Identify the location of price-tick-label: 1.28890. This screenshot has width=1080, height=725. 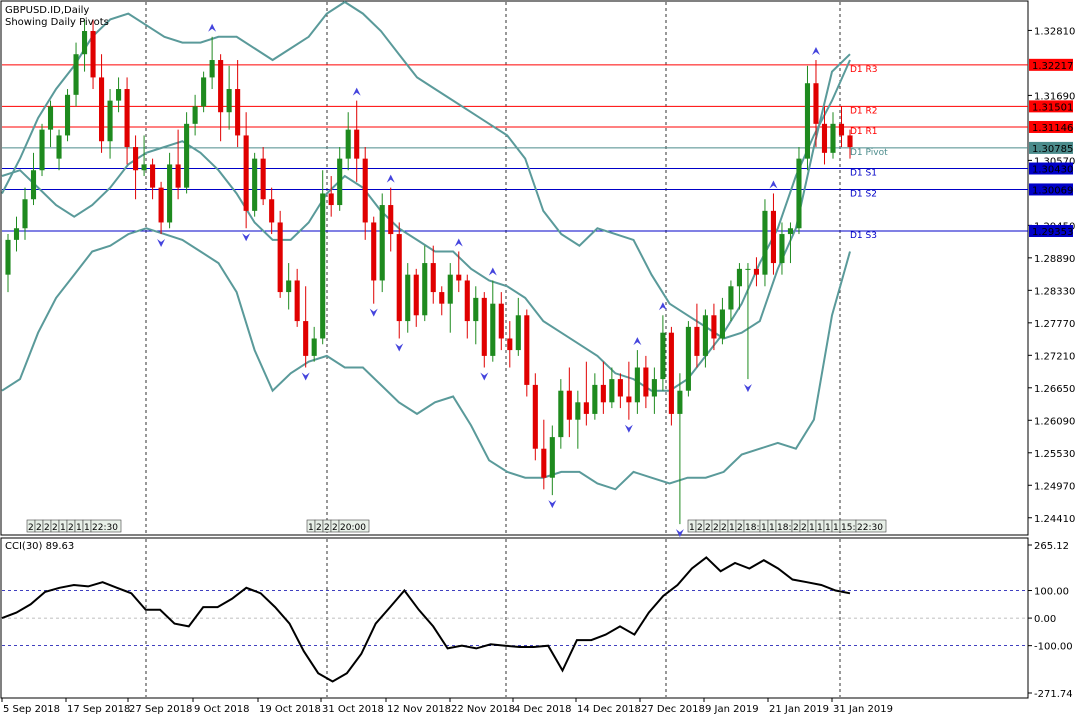
(1054, 259).